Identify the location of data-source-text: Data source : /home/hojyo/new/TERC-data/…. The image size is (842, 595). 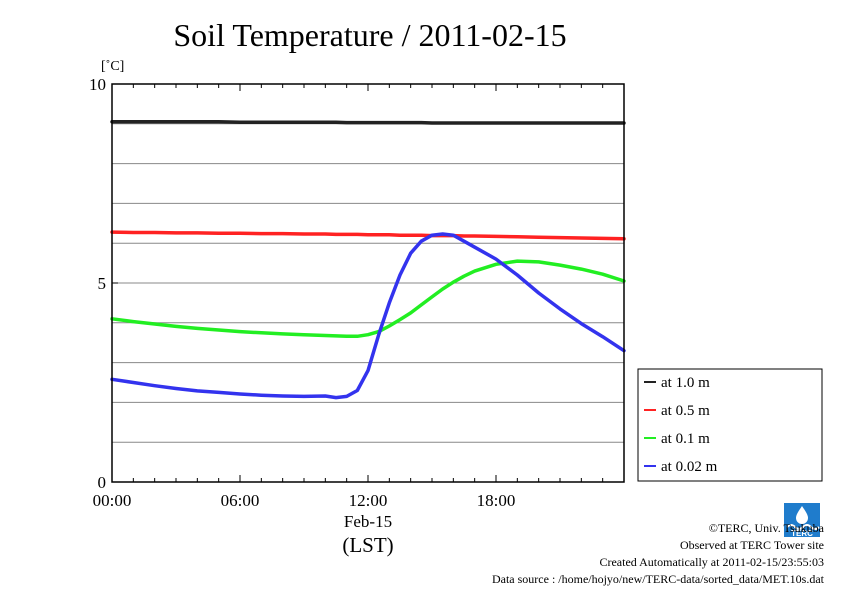
(657, 579).